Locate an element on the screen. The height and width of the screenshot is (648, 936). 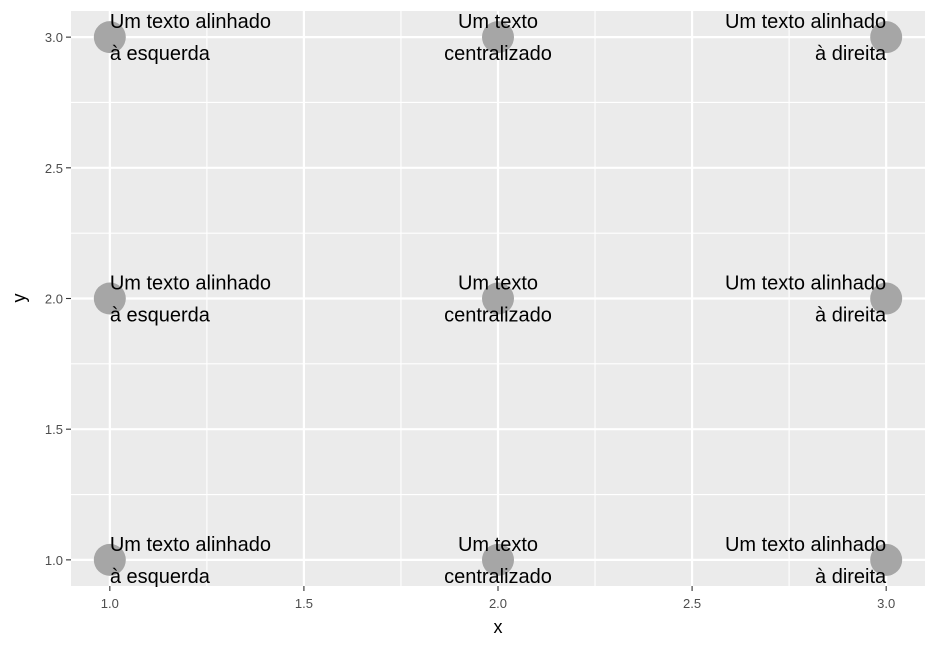
x-tick-label: 2.5 is located at coordinates (692, 603).